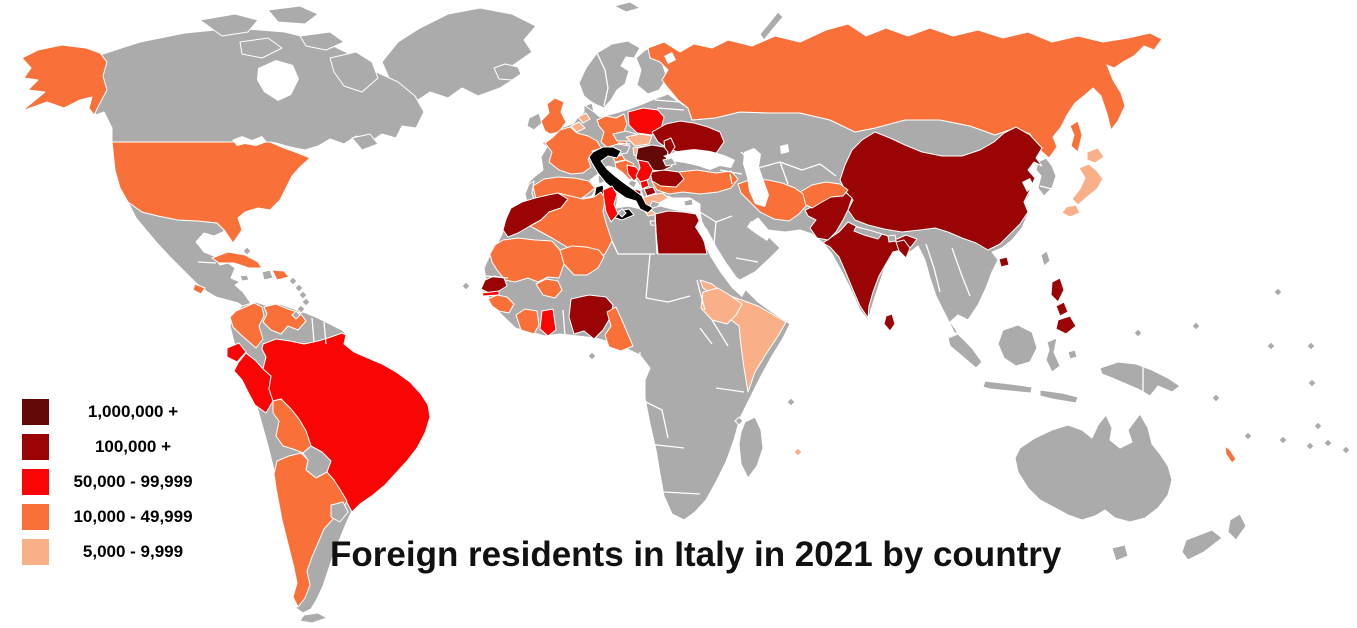 This screenshot has height=628, width=1357. I want to click on country-guinea, so click(501, 304).